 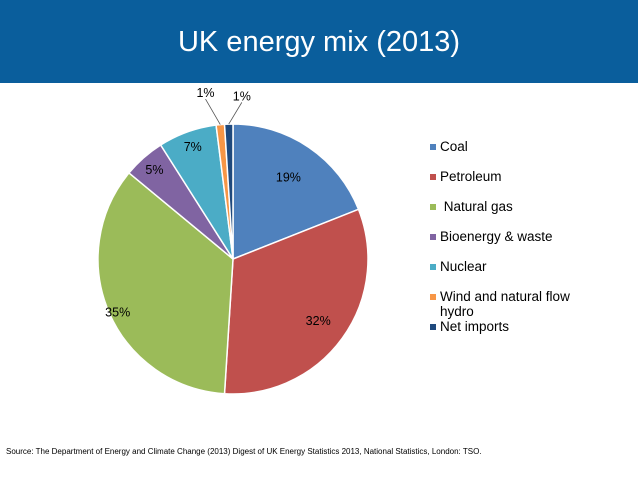 I want to click on legend-label-coal: Coal, so click(x=454, y=146).